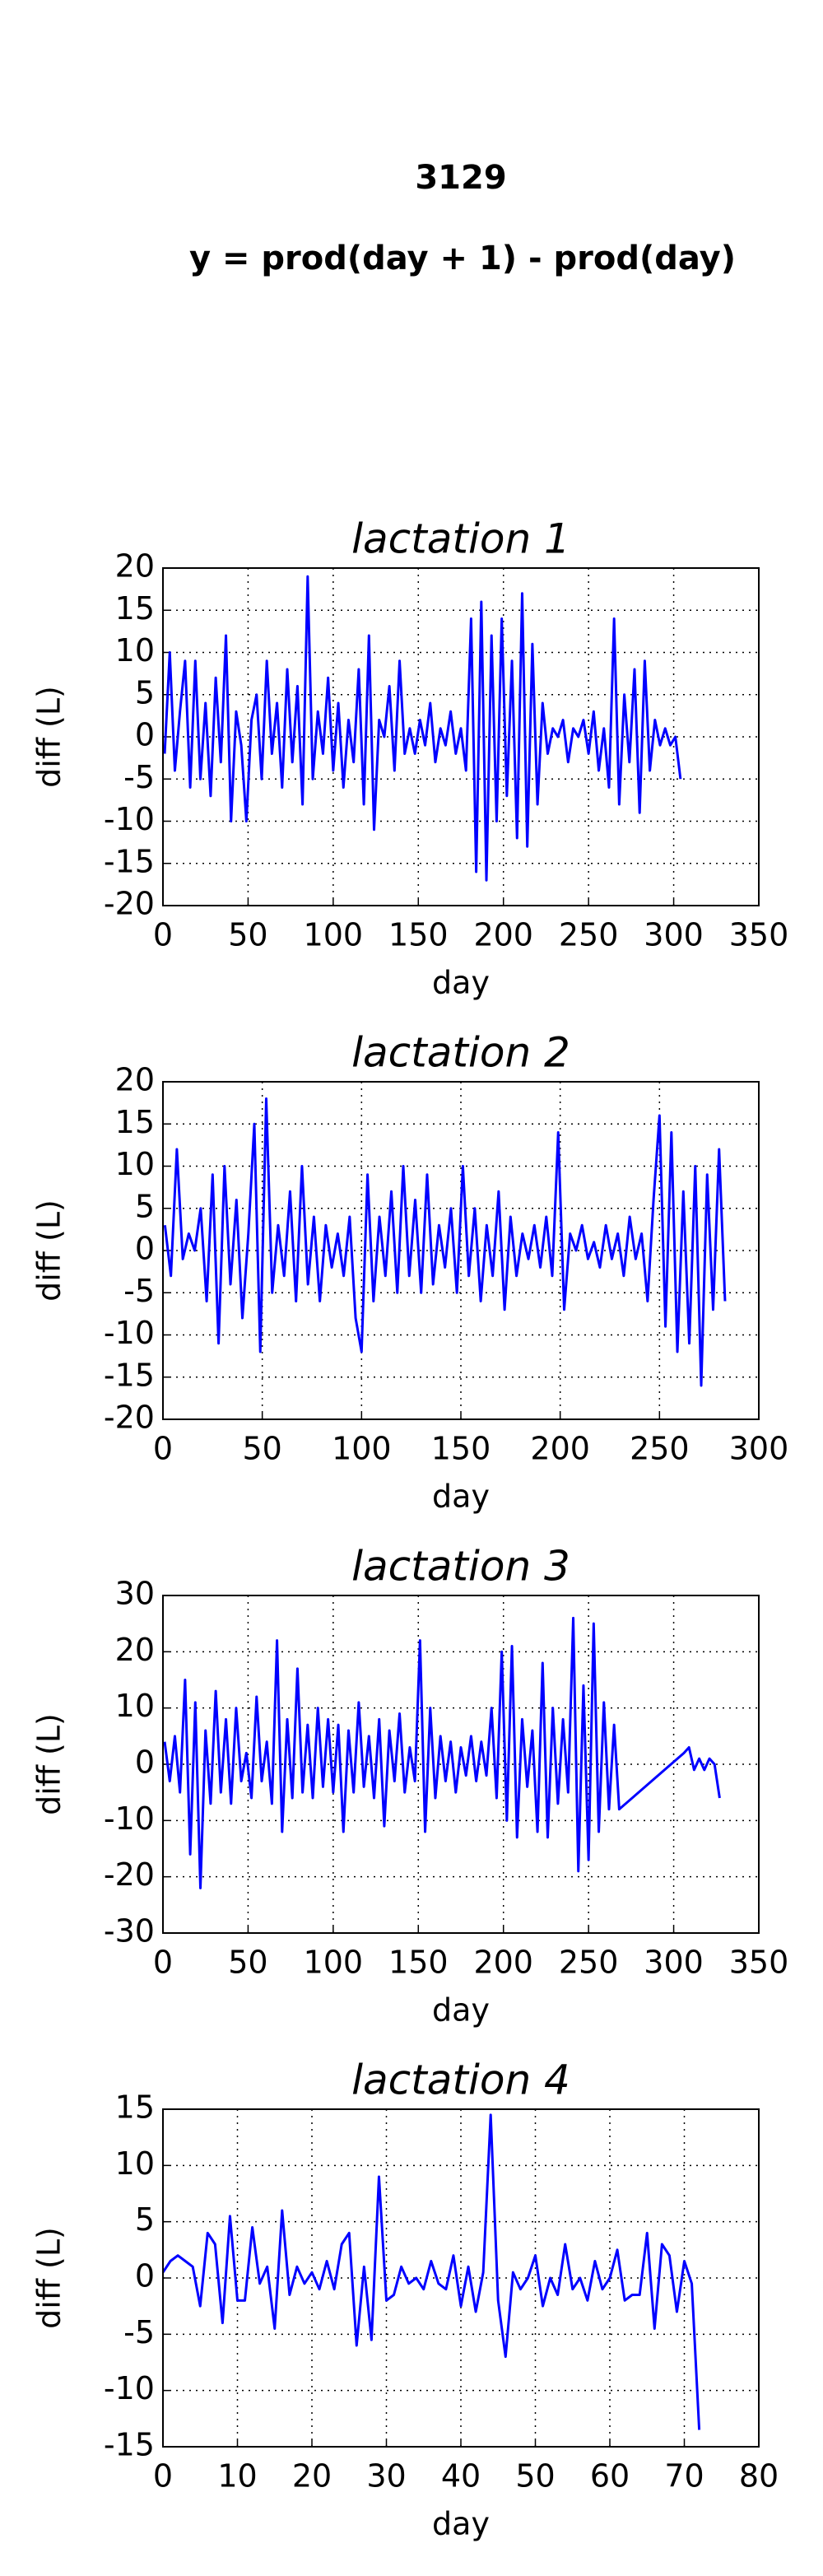  Describe the element at coordinates (129, 1931) in the screenshot. I see `y-tick-label: -30` at that location.